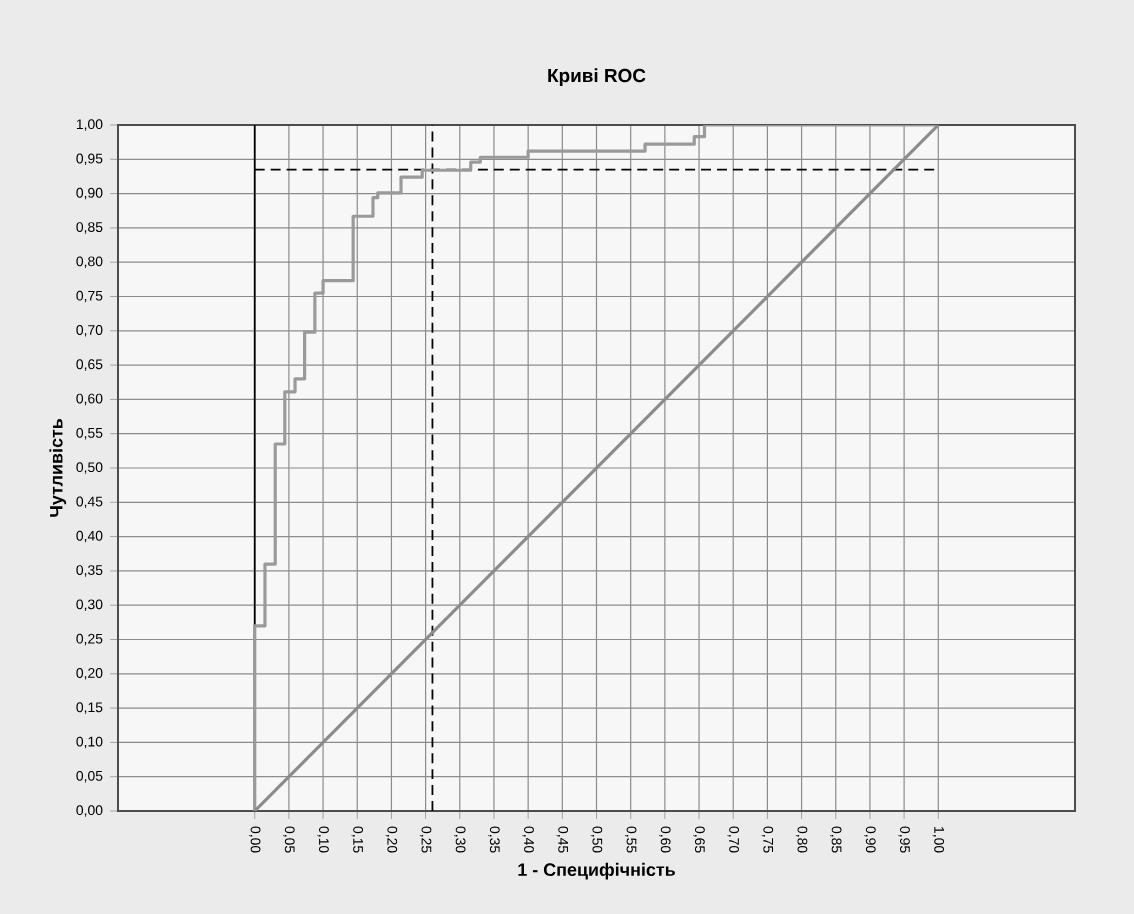  I want to click on chart-title: Криві ROC, so click(597, 77).